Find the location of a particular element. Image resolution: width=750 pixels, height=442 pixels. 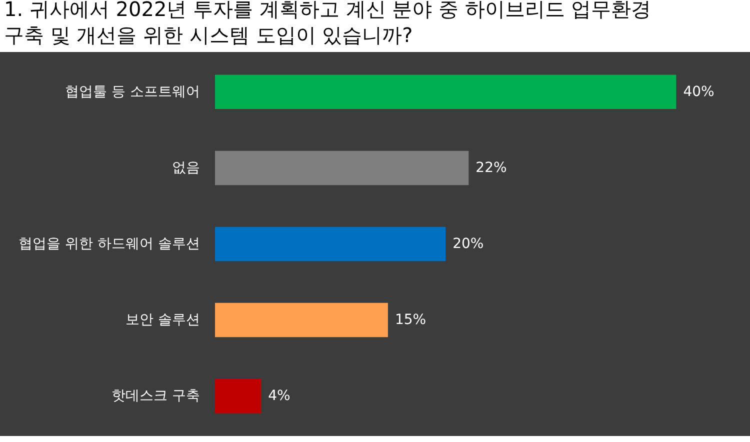

y-tick-label: 보안 솔루션 is located at coordinates (163, 320).